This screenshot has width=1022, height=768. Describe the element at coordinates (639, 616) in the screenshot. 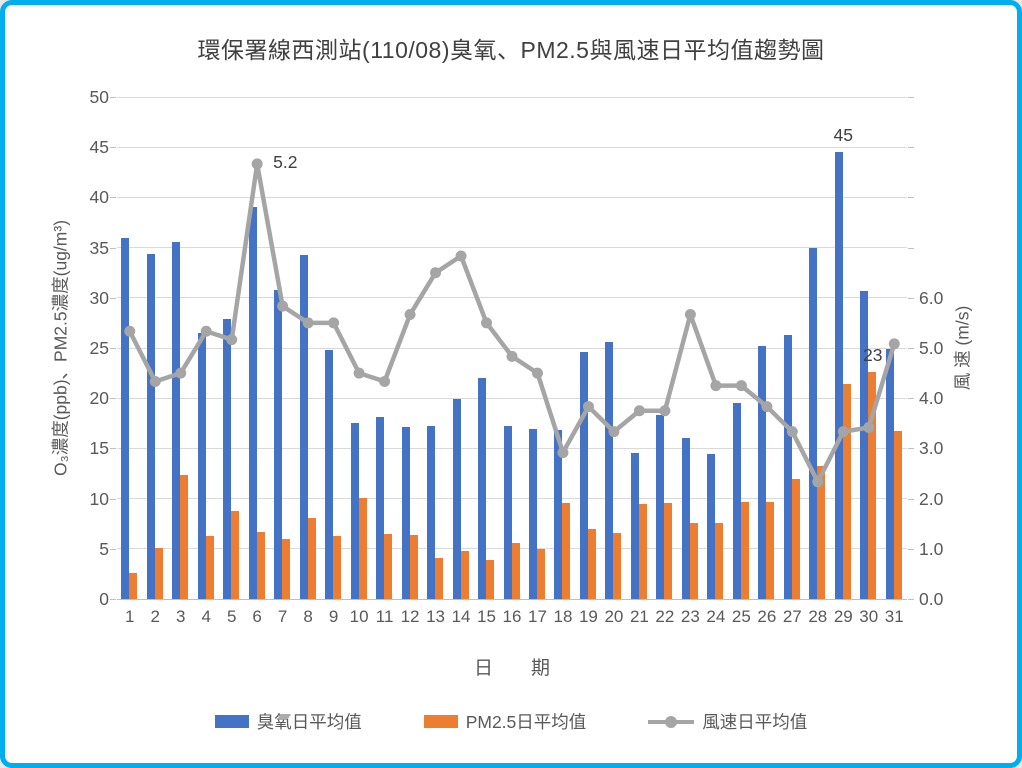

I see `x-axis-label-21: 21` at that location.